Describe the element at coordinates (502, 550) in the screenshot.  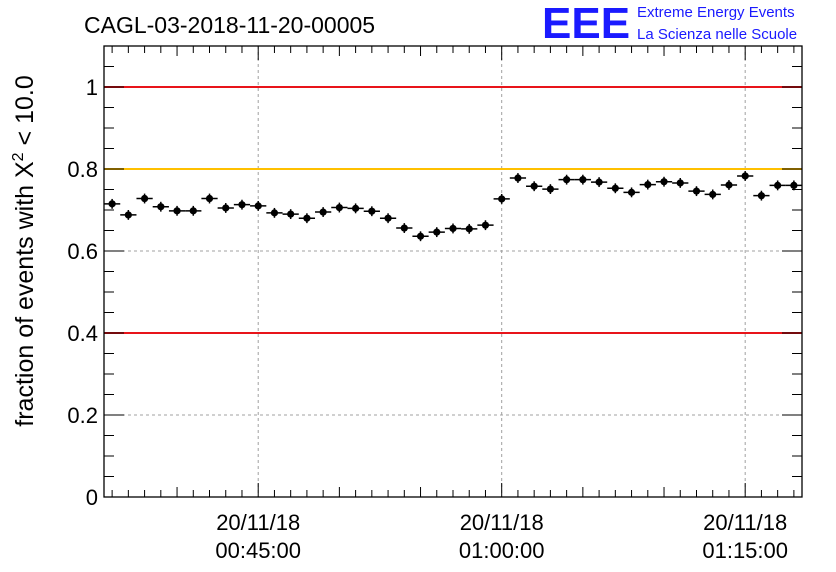
I see `x-tick-label-time: 01:00:00` at that location.